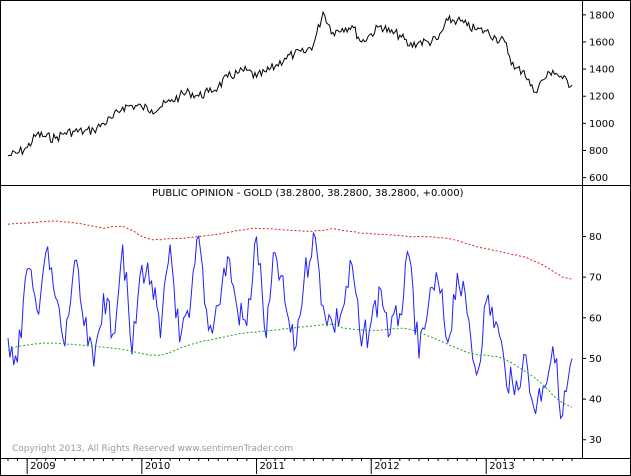 The width and height of the screenshot is (631, 476). What do you see at coordinates (601, 97) in the screenshot?
I see `gold-y-tick-label: 1200` at bounding box center [601, 97].